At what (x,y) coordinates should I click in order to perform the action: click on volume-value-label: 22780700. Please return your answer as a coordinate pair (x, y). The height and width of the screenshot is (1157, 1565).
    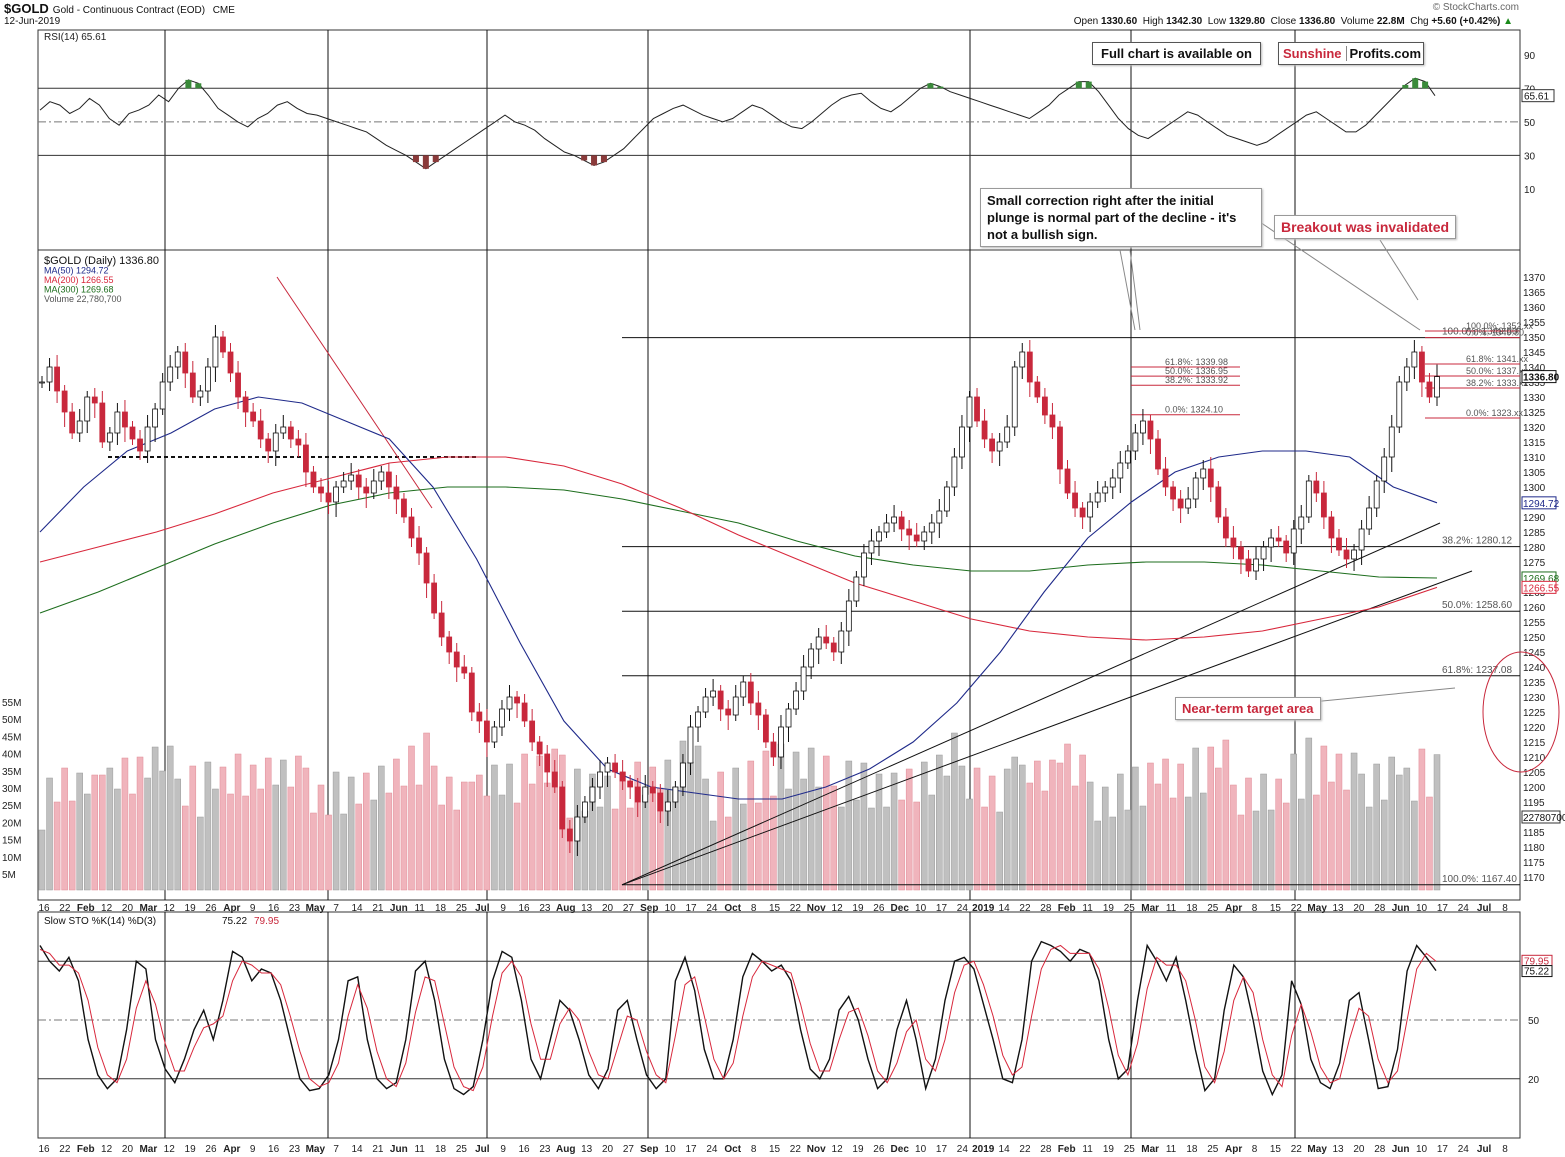
    Looking at the image, I should click on (1544, 818).